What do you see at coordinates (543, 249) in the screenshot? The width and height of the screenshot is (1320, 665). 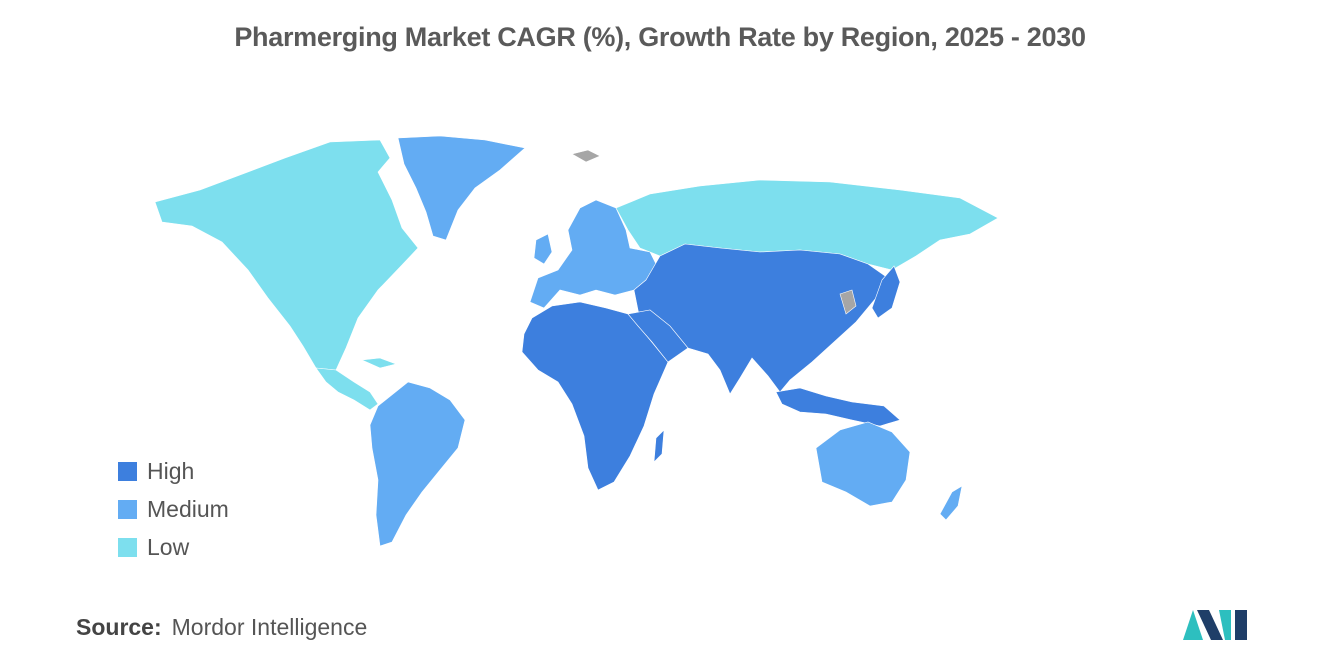 I see `region-uk` at bounding box center [543, 249].